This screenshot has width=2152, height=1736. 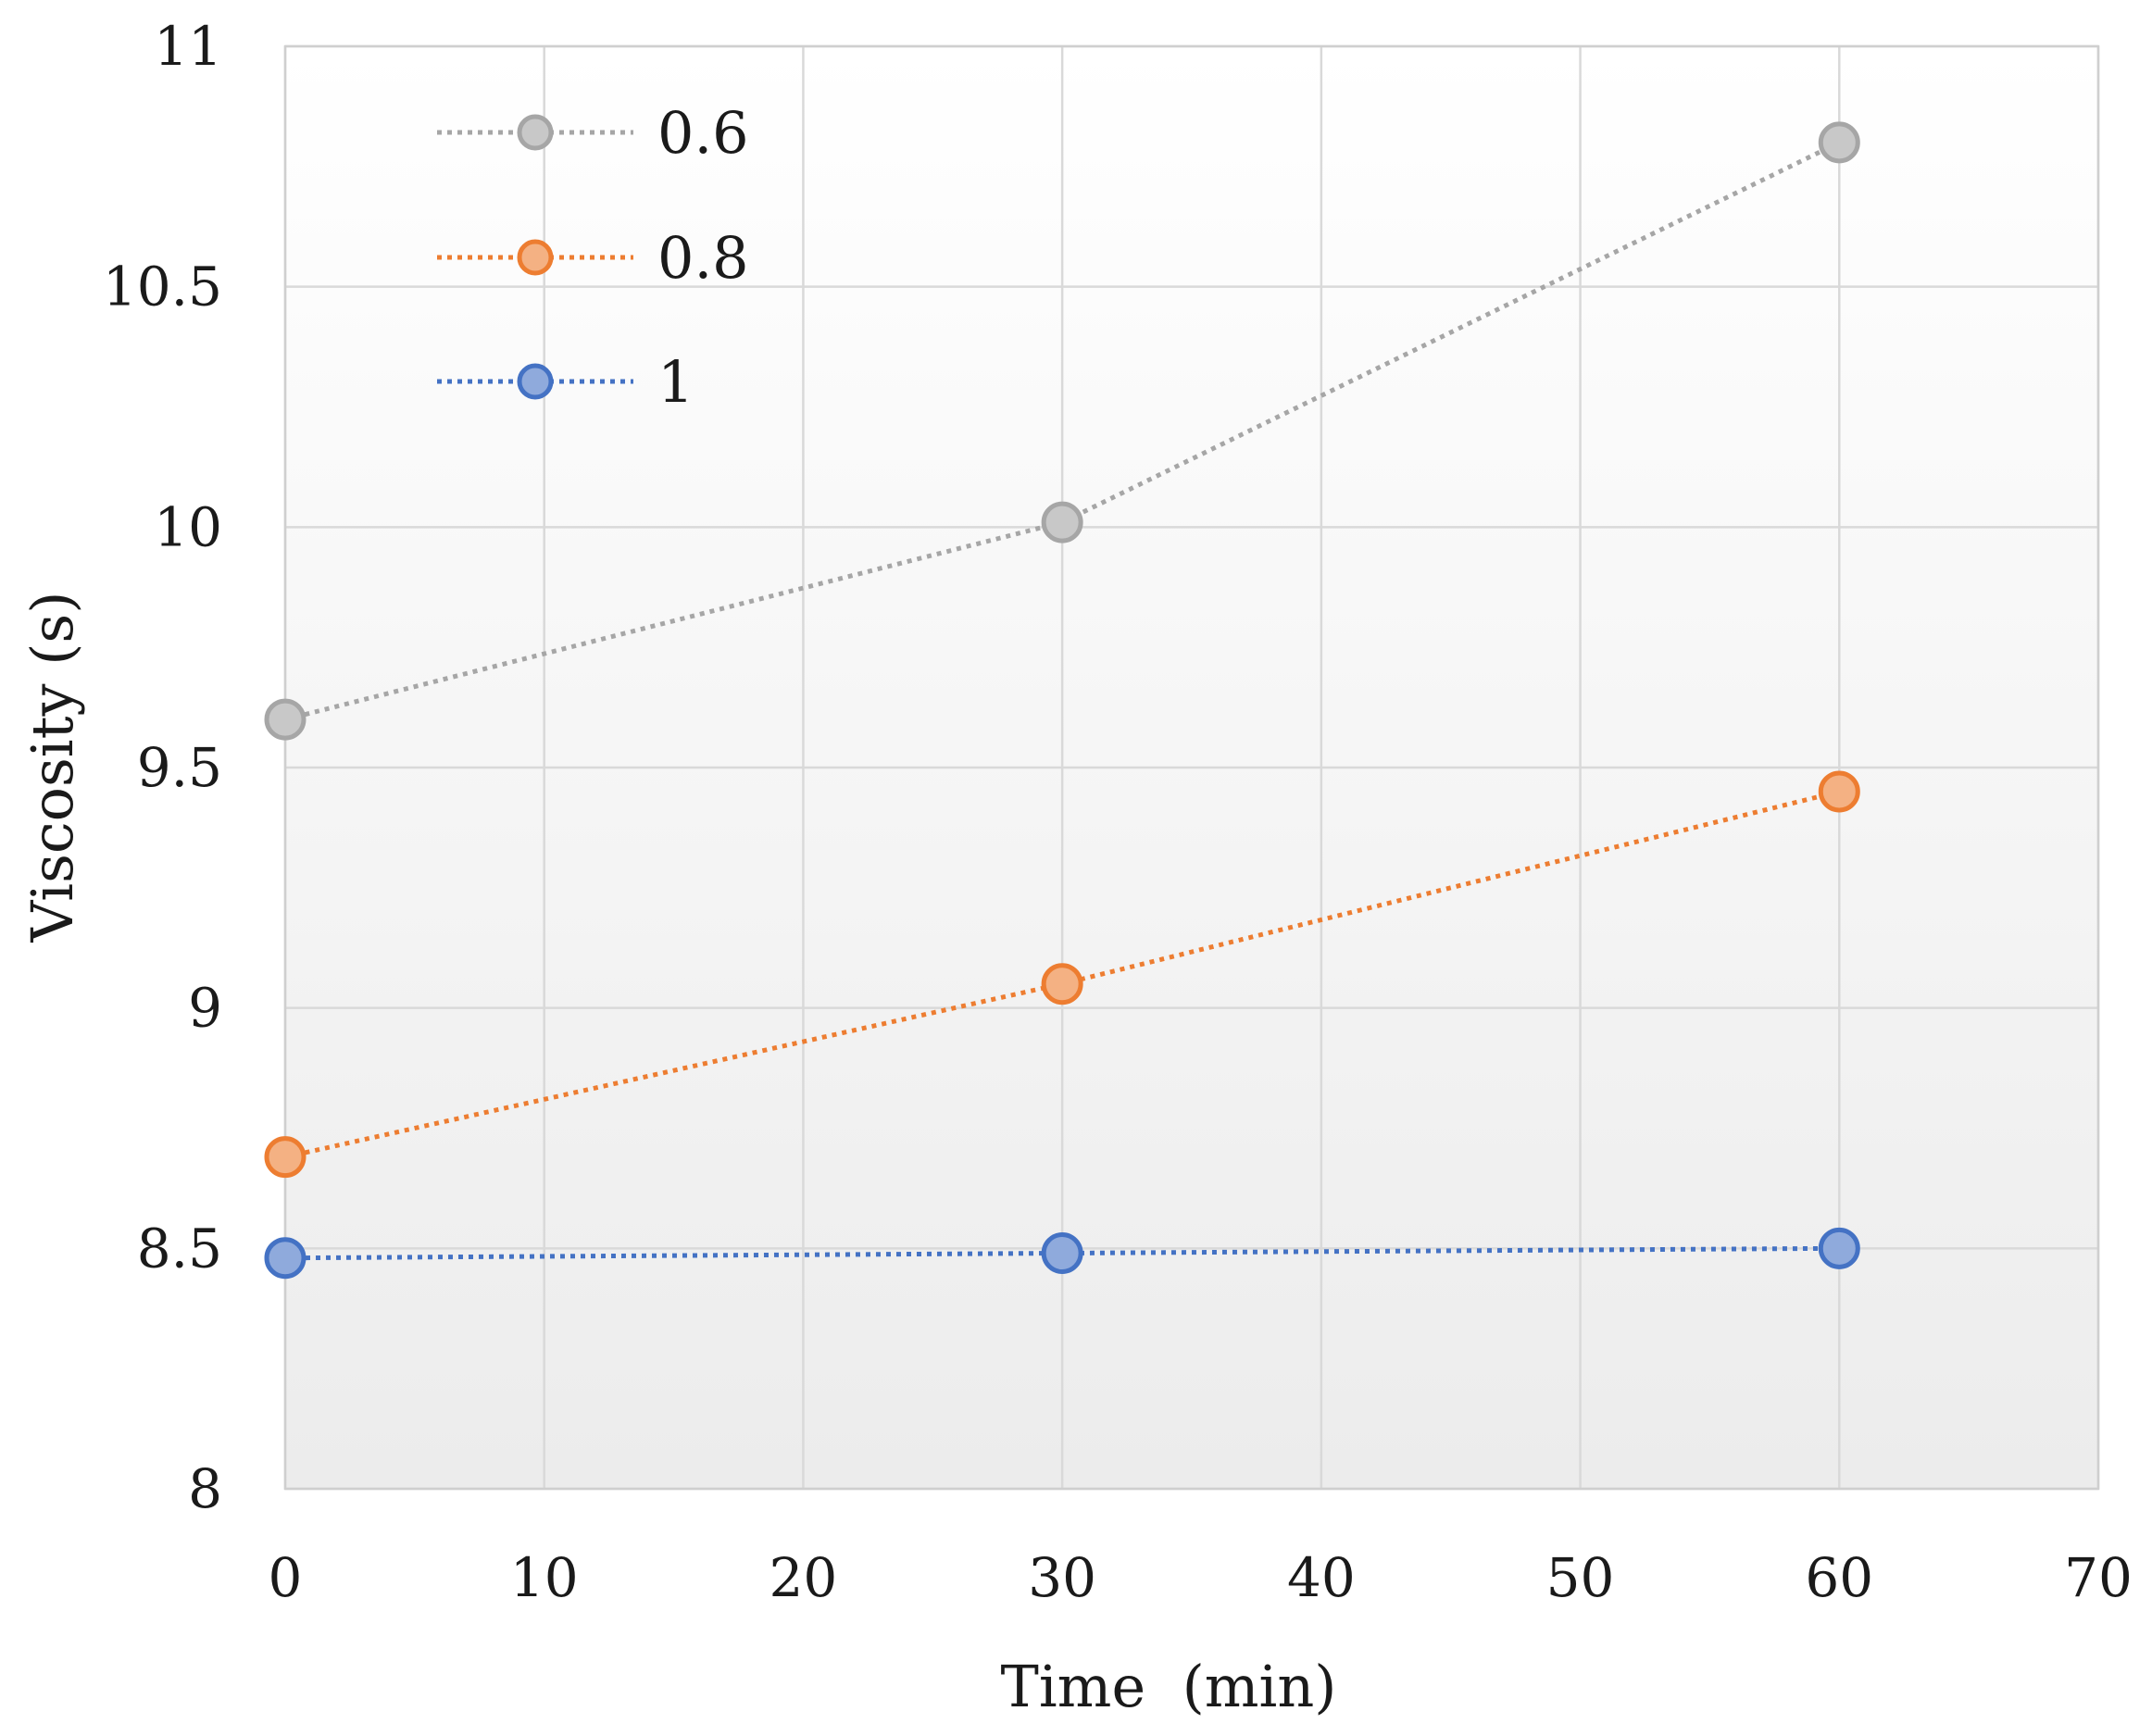 What do you see at coordinates (703, 258) in the screenshot?
I see `legend-label: 0.8` at bounding box center [703, 258].